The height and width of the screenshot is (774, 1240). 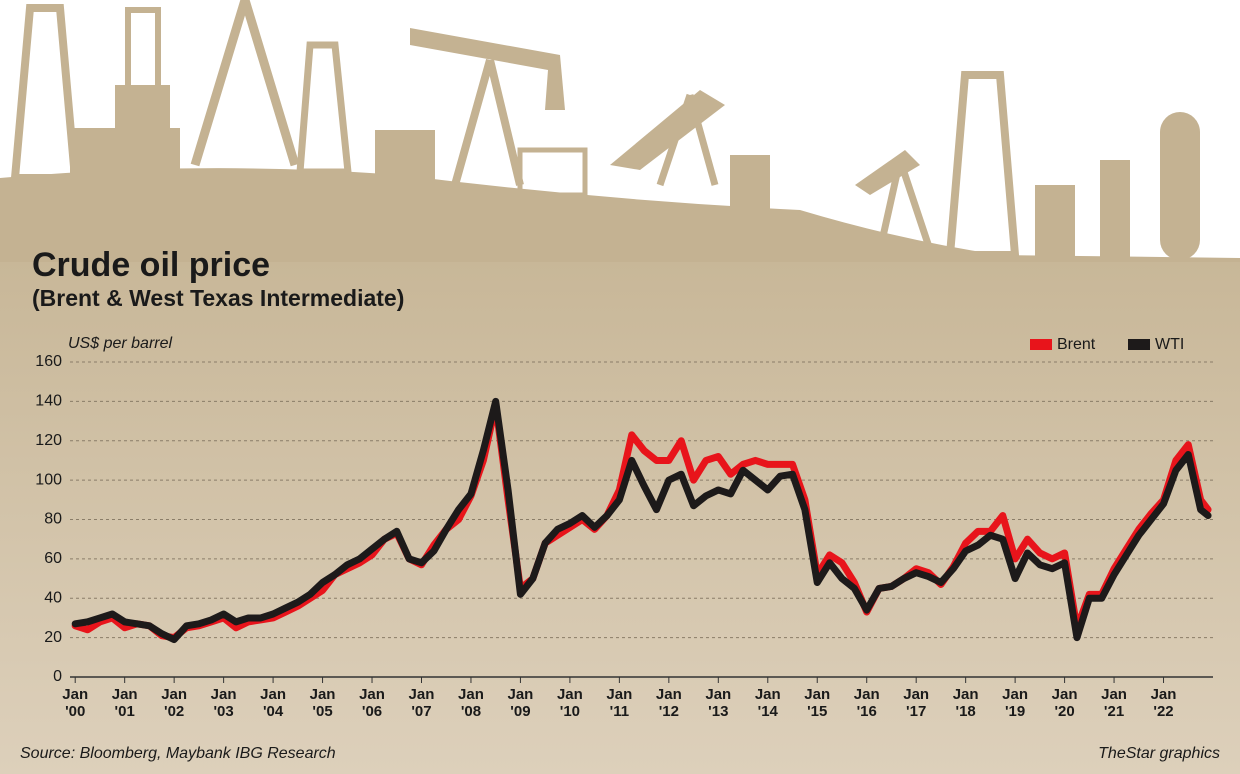 I want to click on x-tick-label: Jan '17, so click(x=916, y=703).